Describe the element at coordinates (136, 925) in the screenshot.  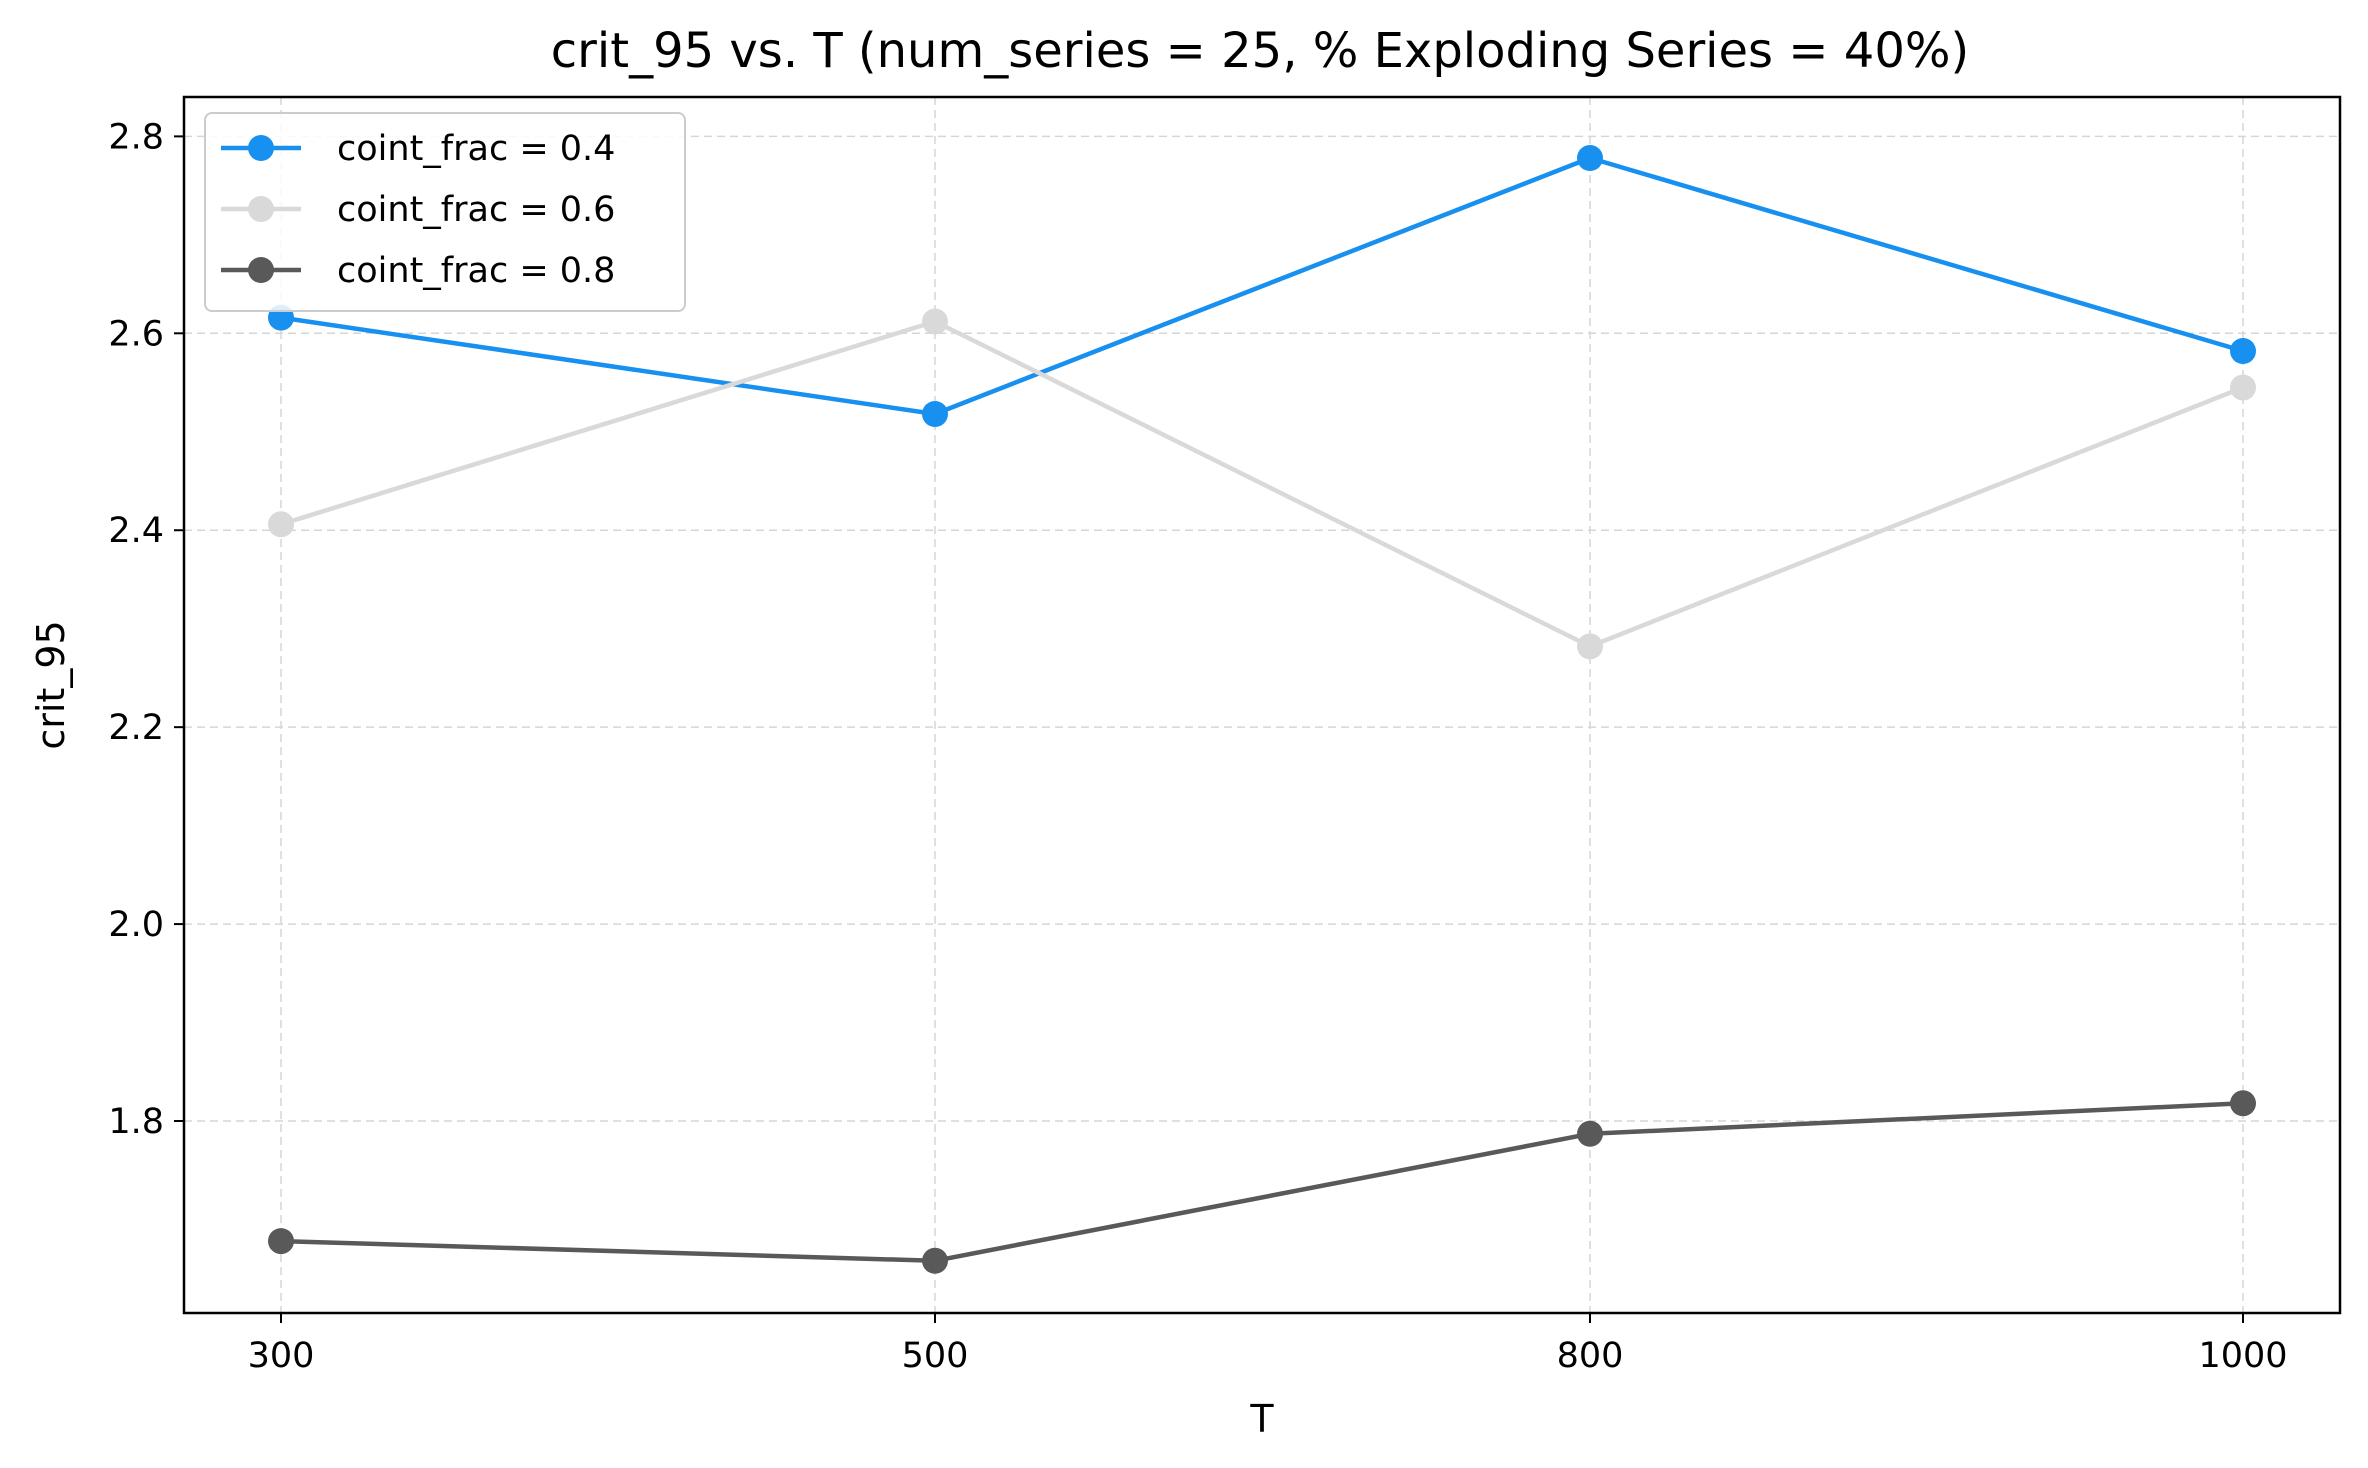
I see `y-tick-label: 2.0` at that location.